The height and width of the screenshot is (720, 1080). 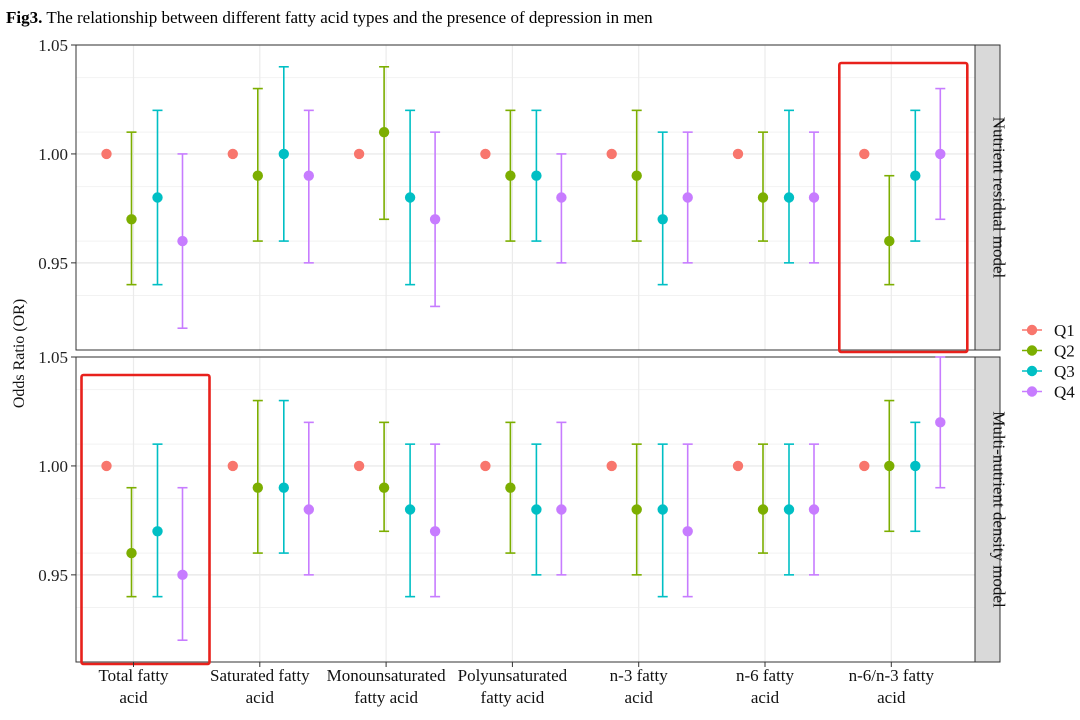 I want to click on x-category-label: Saturated fatty, so click(x=260, y=675).